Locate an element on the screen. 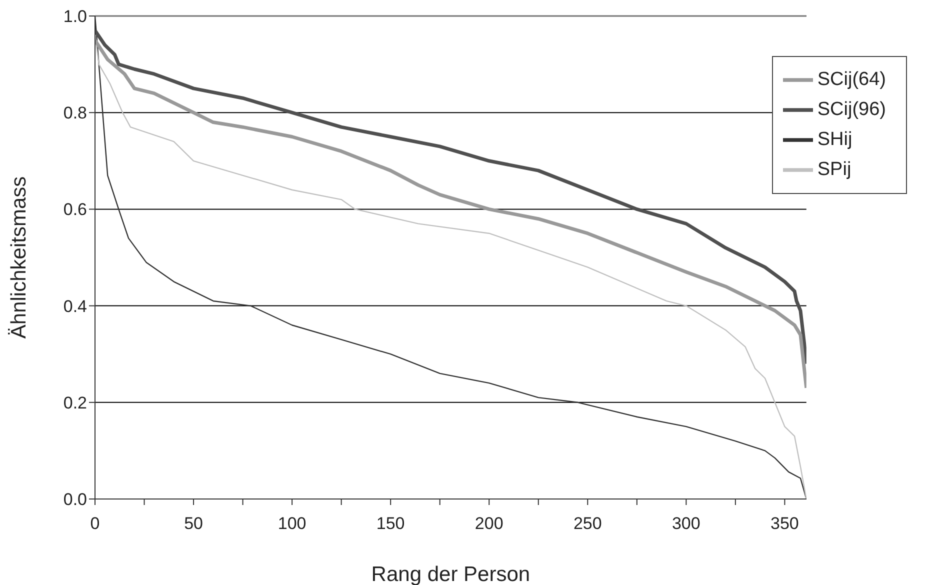 The width and height of the screenshot is (943, 585). y-tick-label: 0.4 is located at coordinates (75, 306).